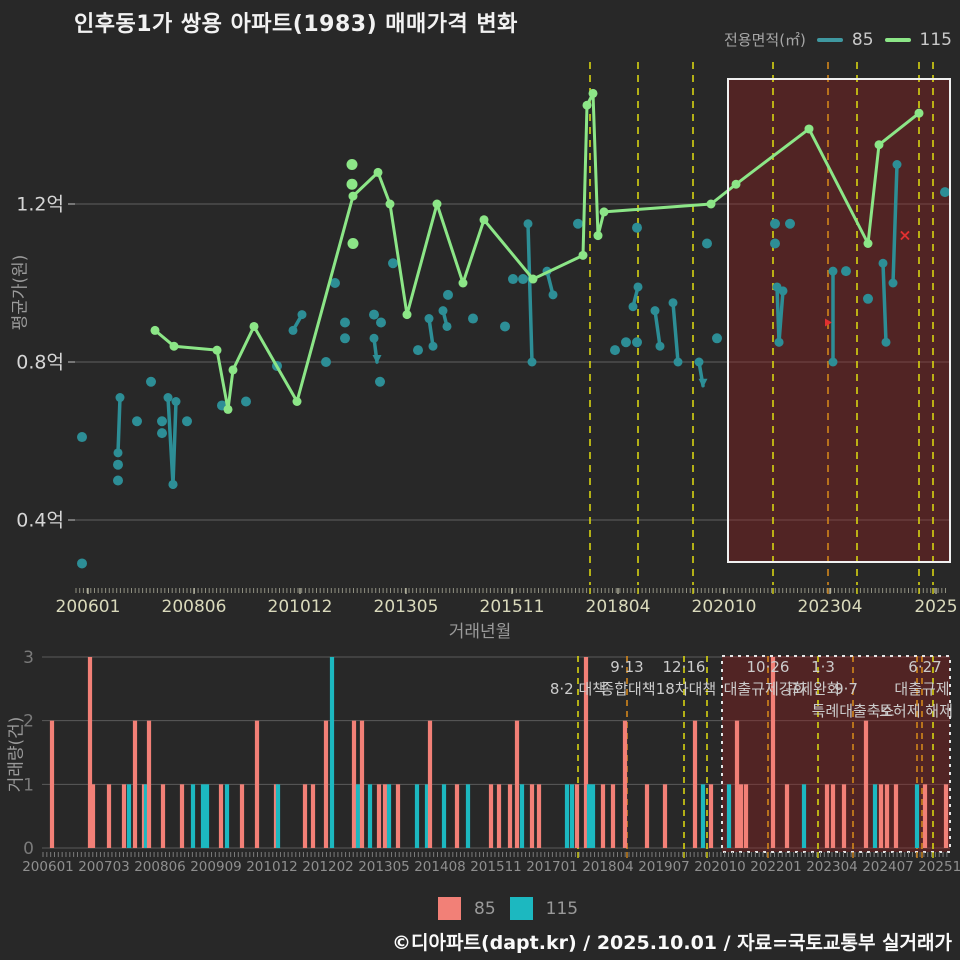 The height and width of the screenshot is (960, 960). I want to click on legend-bottom-swatch-85-icon, so click(449, 908).